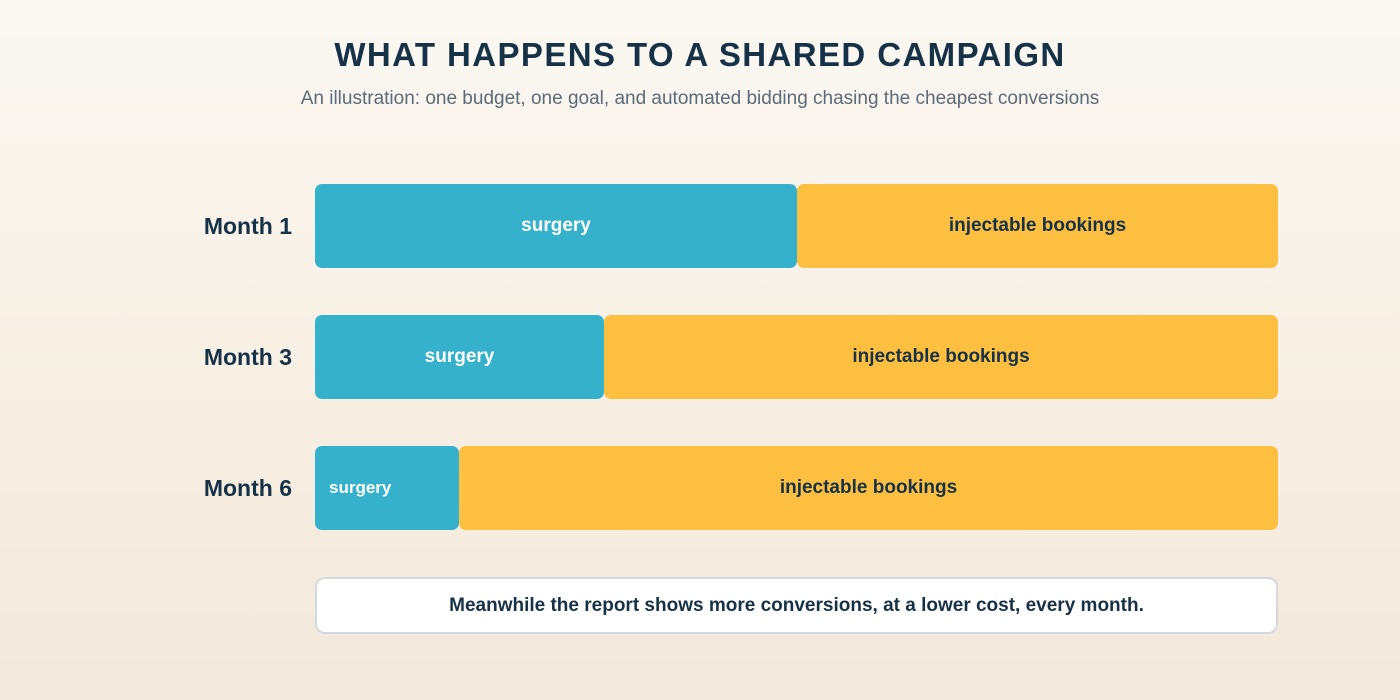 Image resolution: width=1400 pixels, height=700 pixels. I want to click on bar-row-month-3: Month 3 surgery injectable bookings, so click(700, 357).